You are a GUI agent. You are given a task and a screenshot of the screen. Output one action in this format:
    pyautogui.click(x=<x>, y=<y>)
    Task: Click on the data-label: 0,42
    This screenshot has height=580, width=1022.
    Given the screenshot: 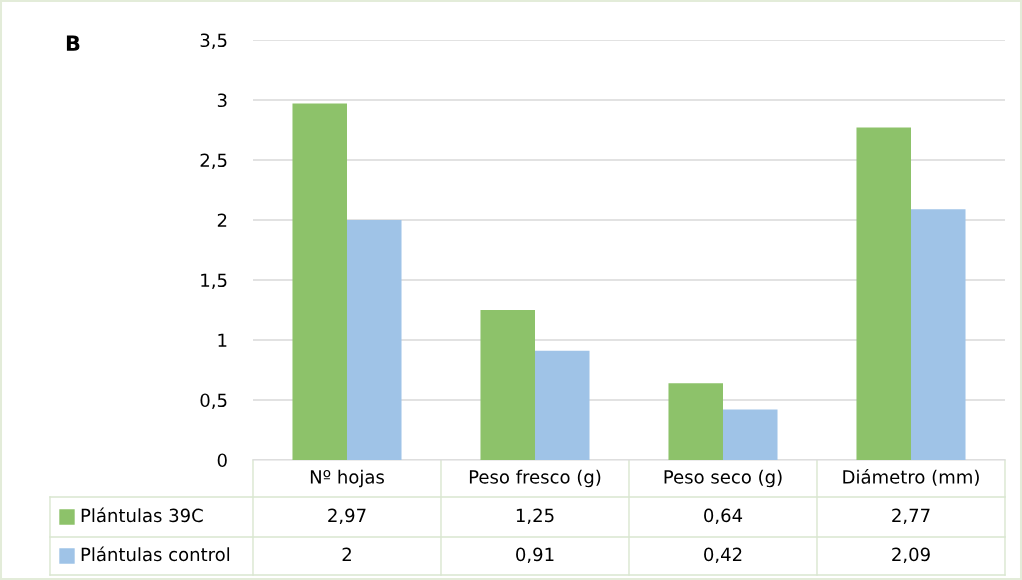 What is the action you would take?
    pyautogui.click(x=723, y=555)
    